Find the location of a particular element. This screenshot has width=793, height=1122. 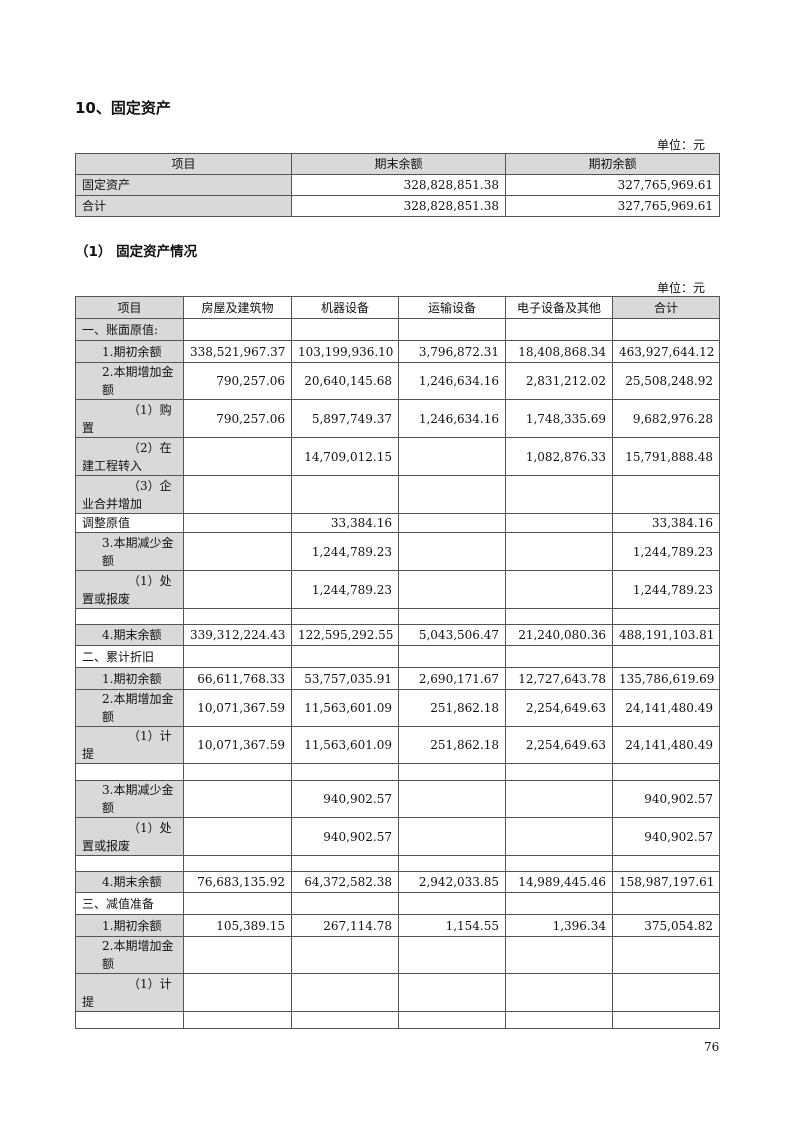

value-cell: 12,727,643.78 is located at coordinates (559, 678).